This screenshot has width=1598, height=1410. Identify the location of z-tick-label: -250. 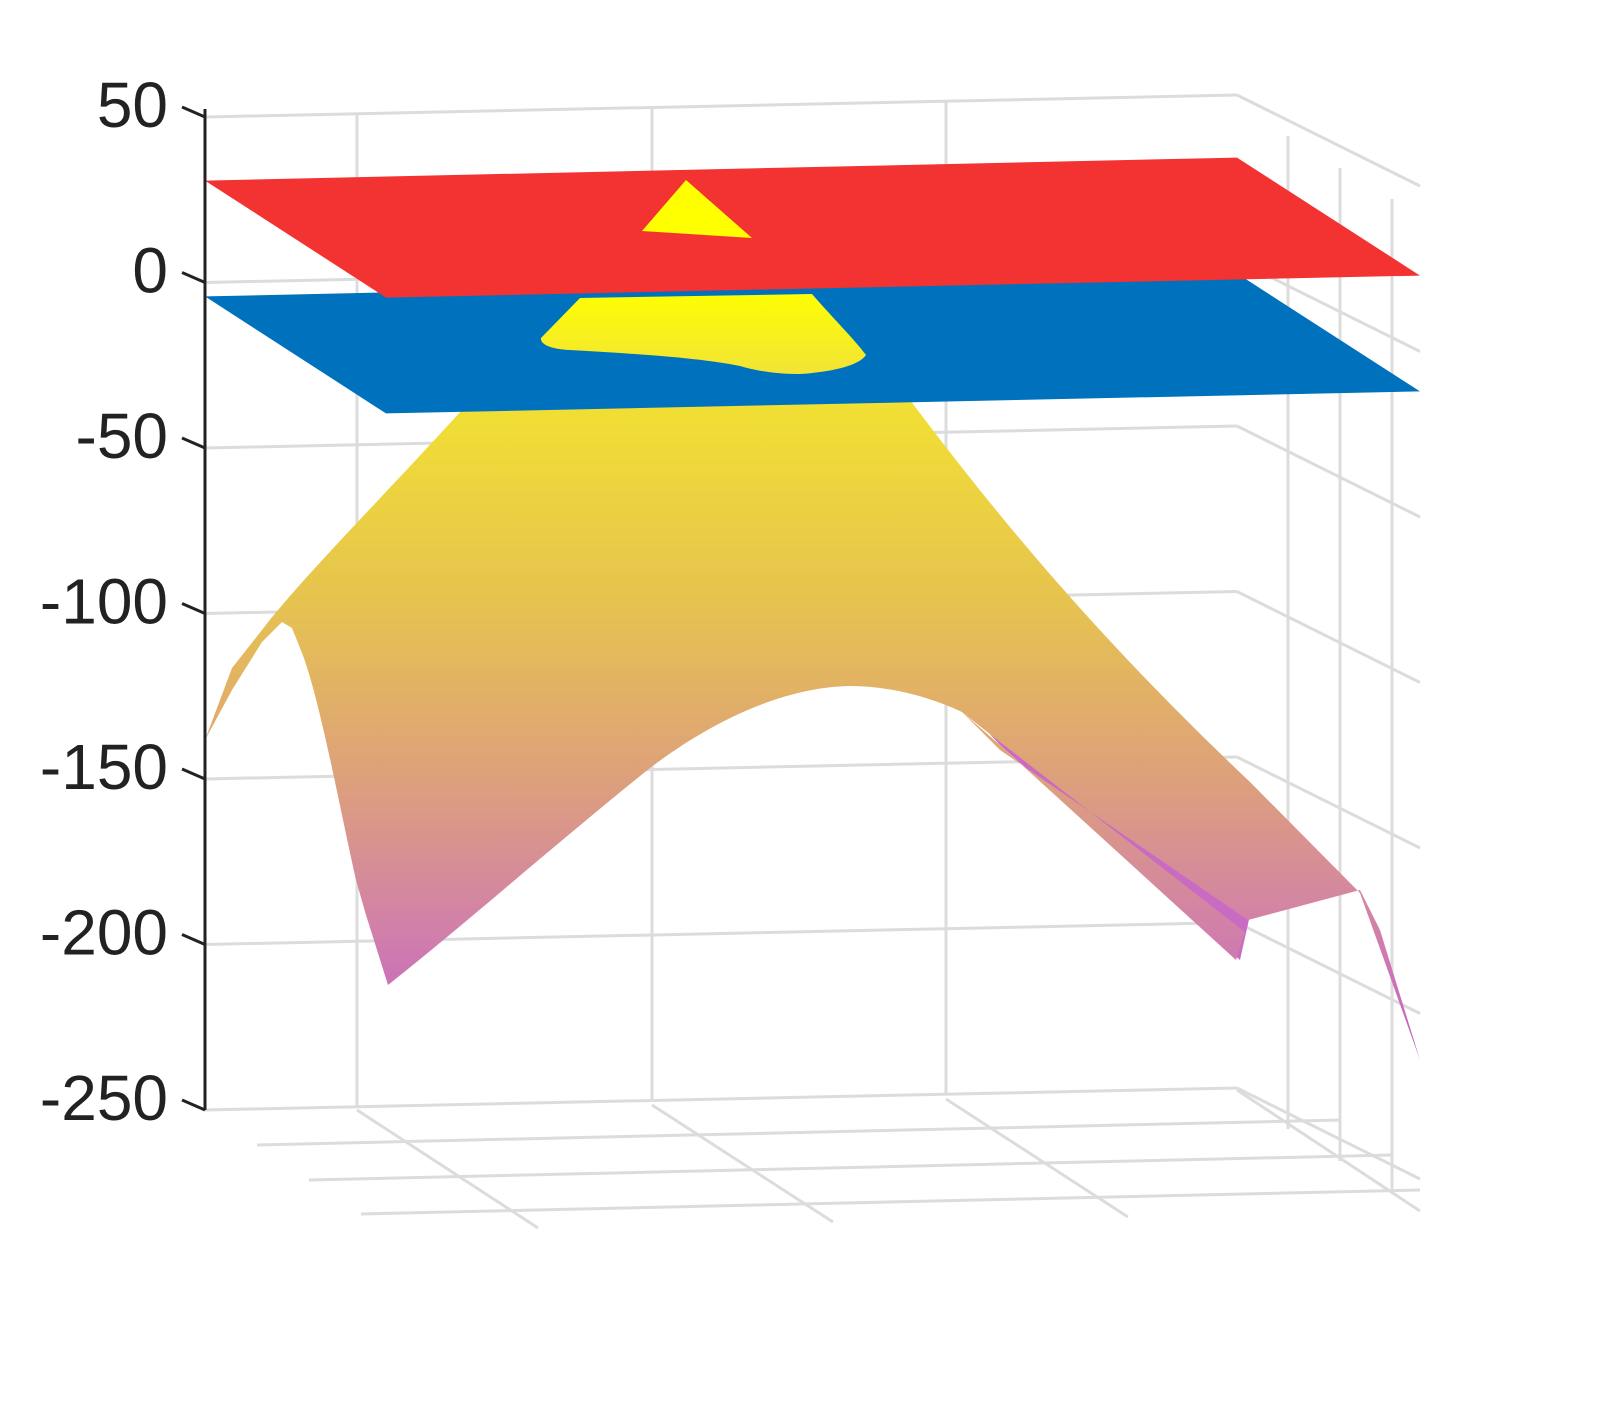
(104, 1098).